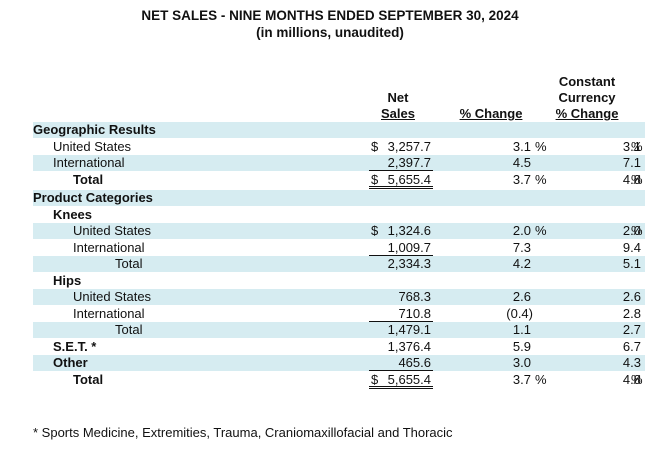  I want to click on change-value: 7.3, so click(521, 247).